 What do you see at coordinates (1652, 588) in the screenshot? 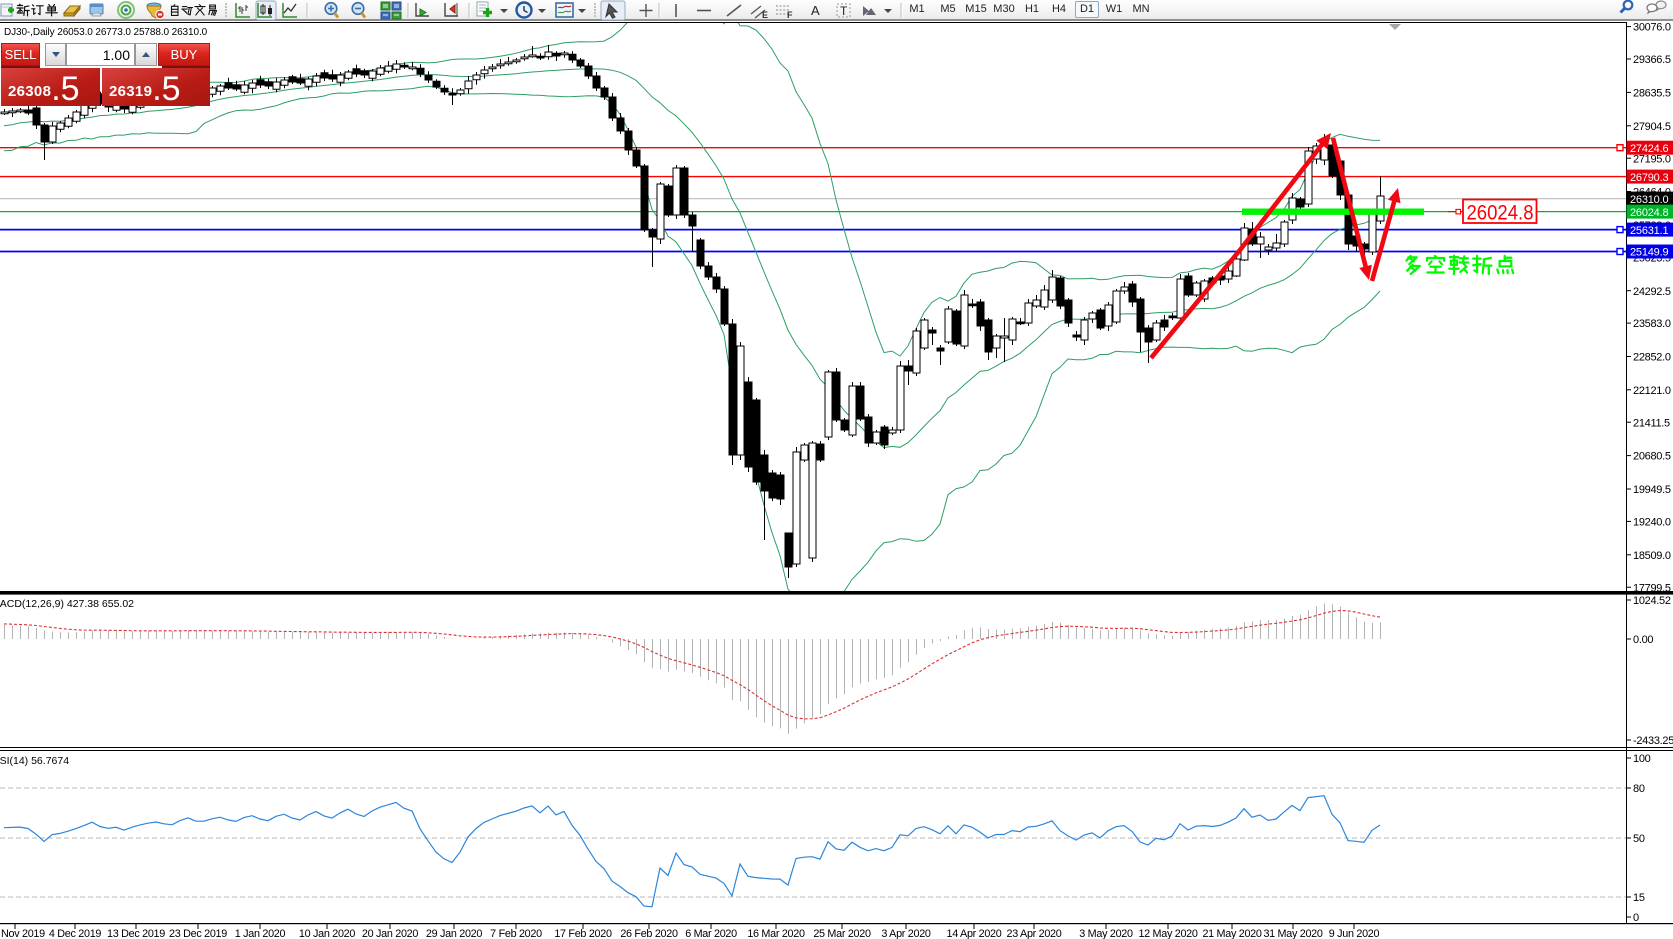
I see `svg-text: 17799.5` at bounding box center [1652, 588].